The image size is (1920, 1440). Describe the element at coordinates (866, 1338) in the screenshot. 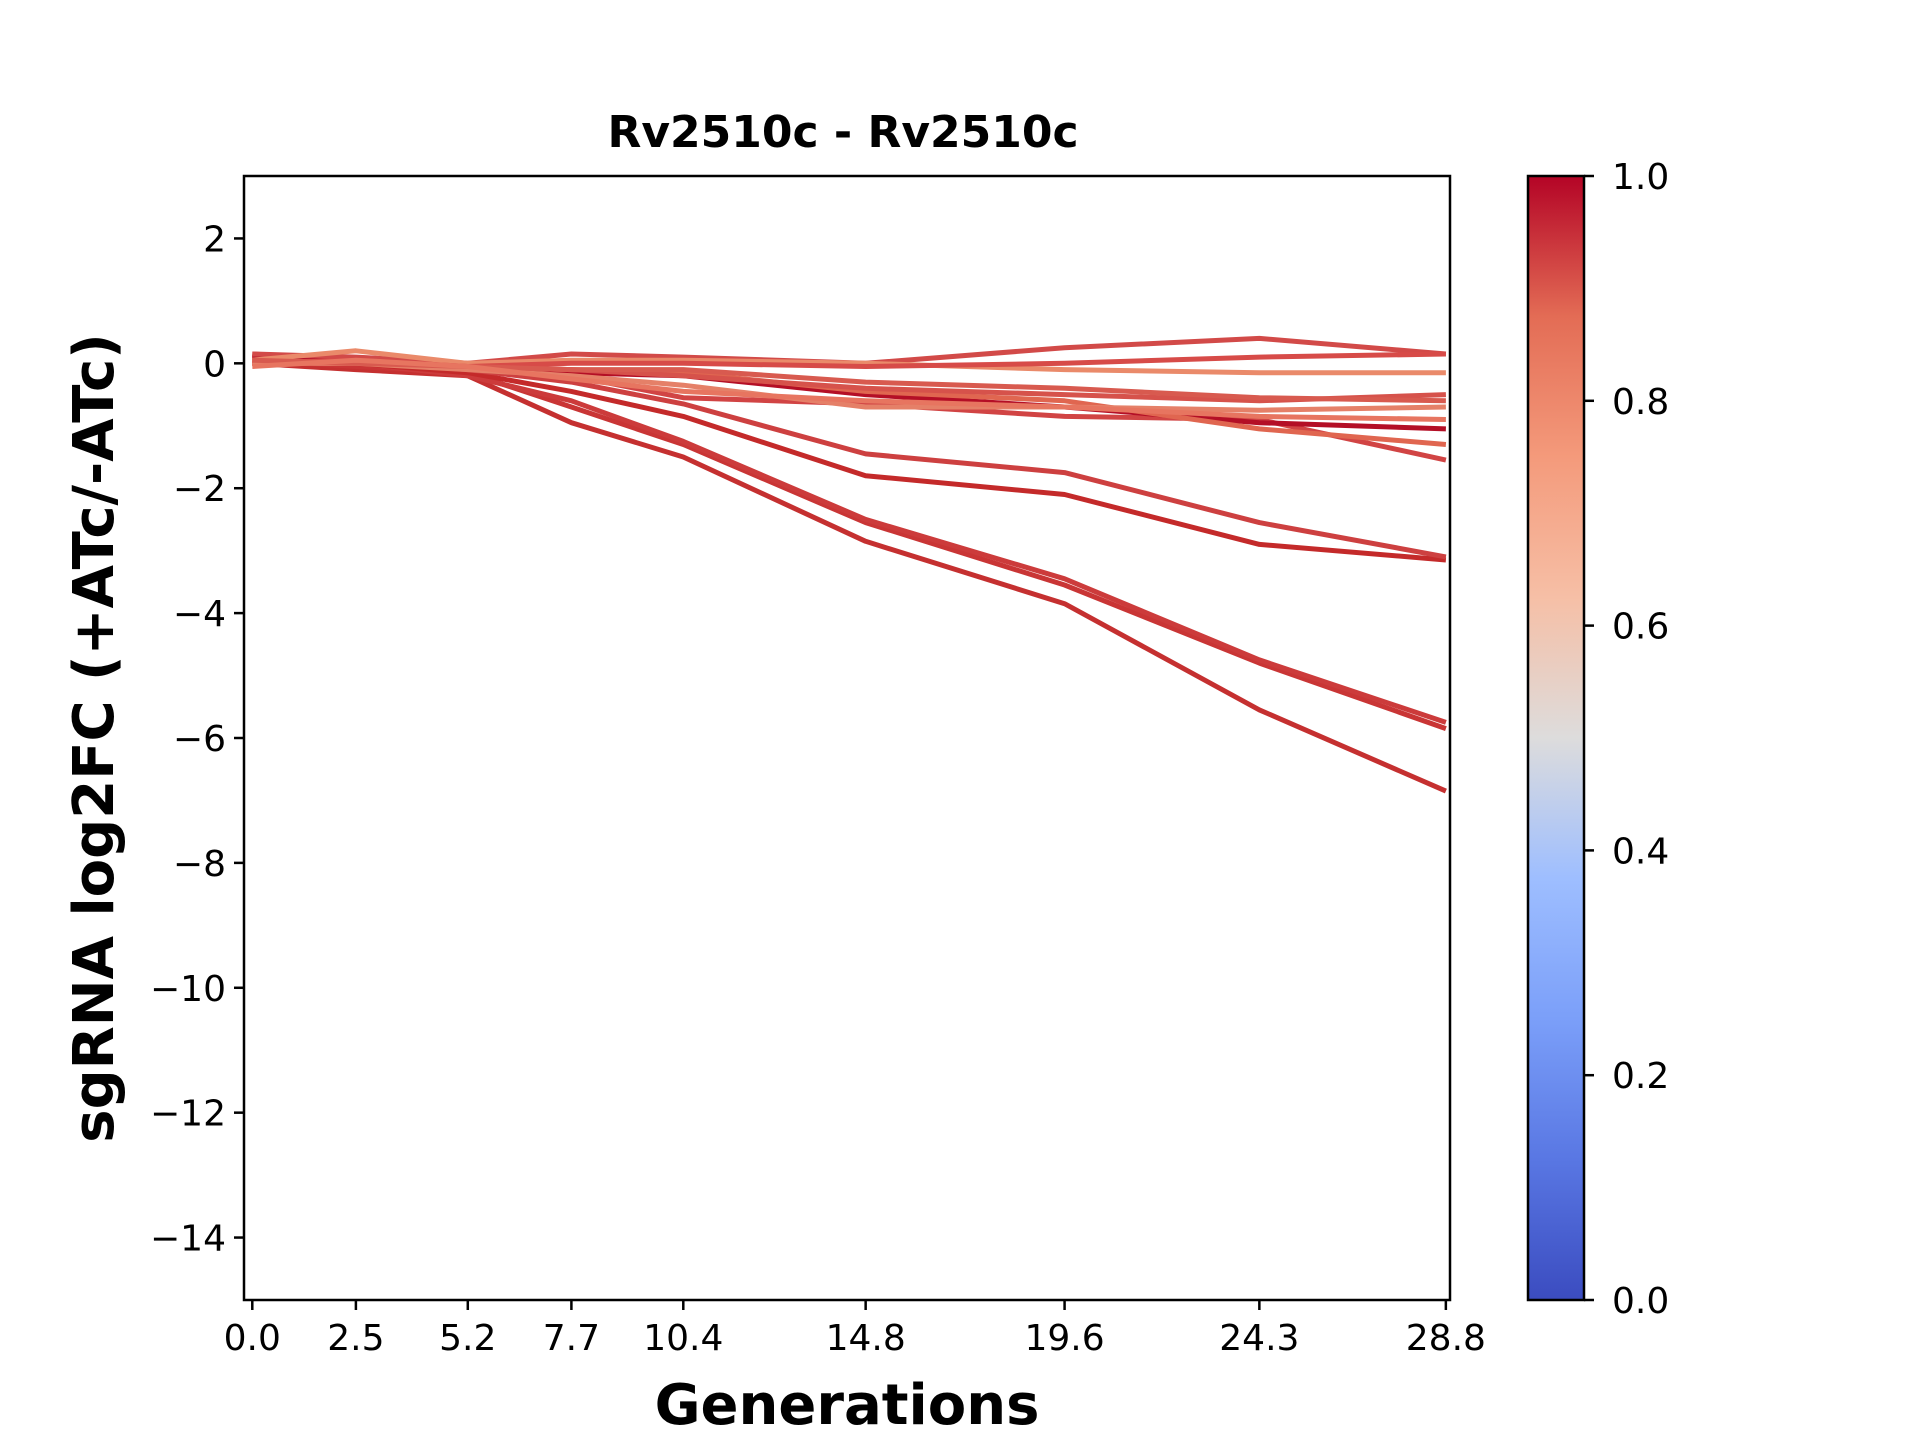

I see `x-tick-label: 14.8` at that location.